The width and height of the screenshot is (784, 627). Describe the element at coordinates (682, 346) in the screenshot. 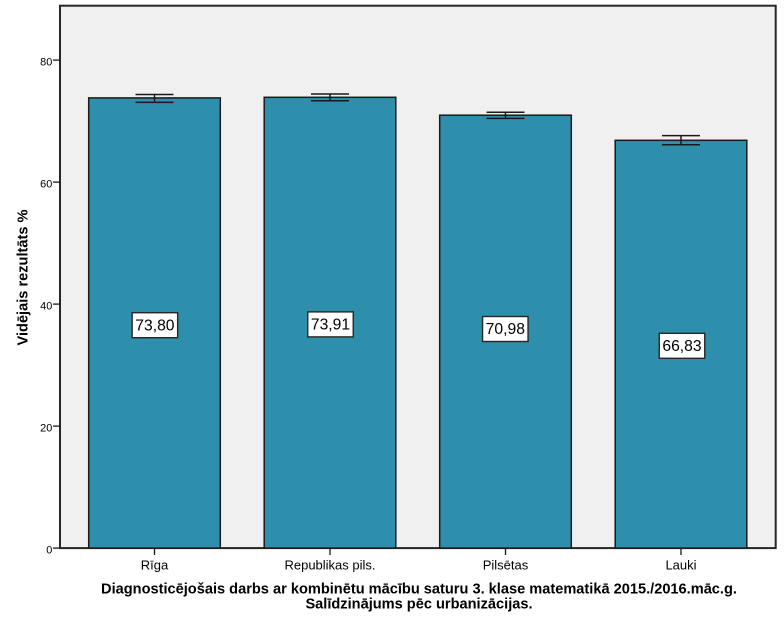

I see `svg-text: 66,83` at that location.